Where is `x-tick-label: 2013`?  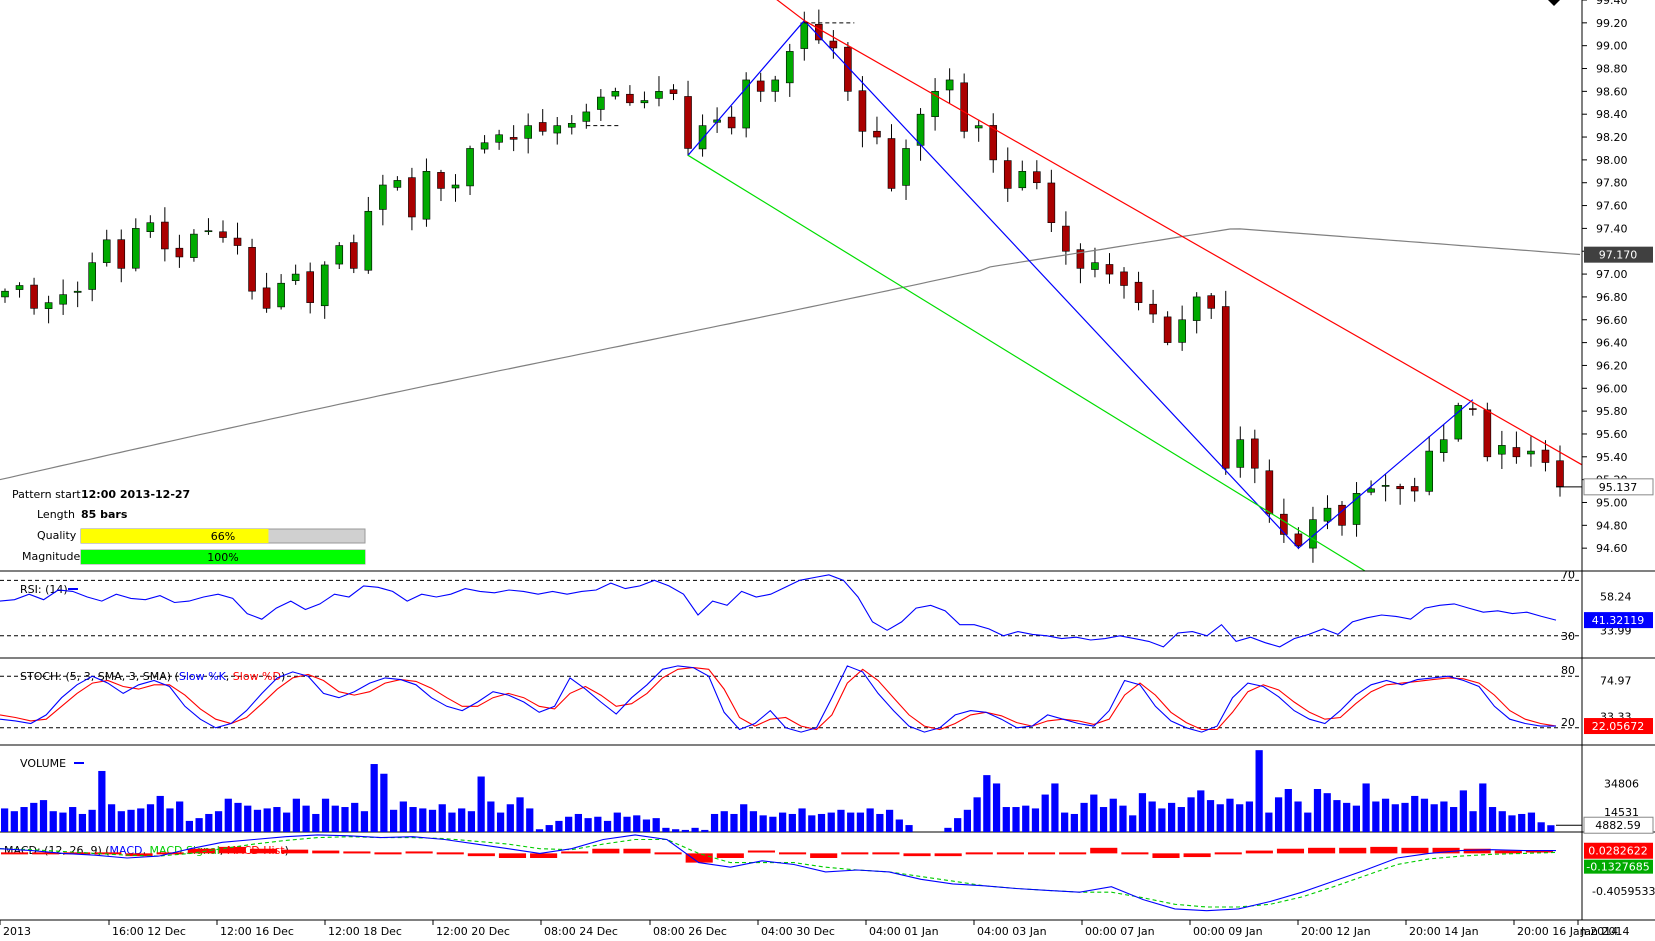 x-tick-label: 2013 is located at coordinates (17, 931).